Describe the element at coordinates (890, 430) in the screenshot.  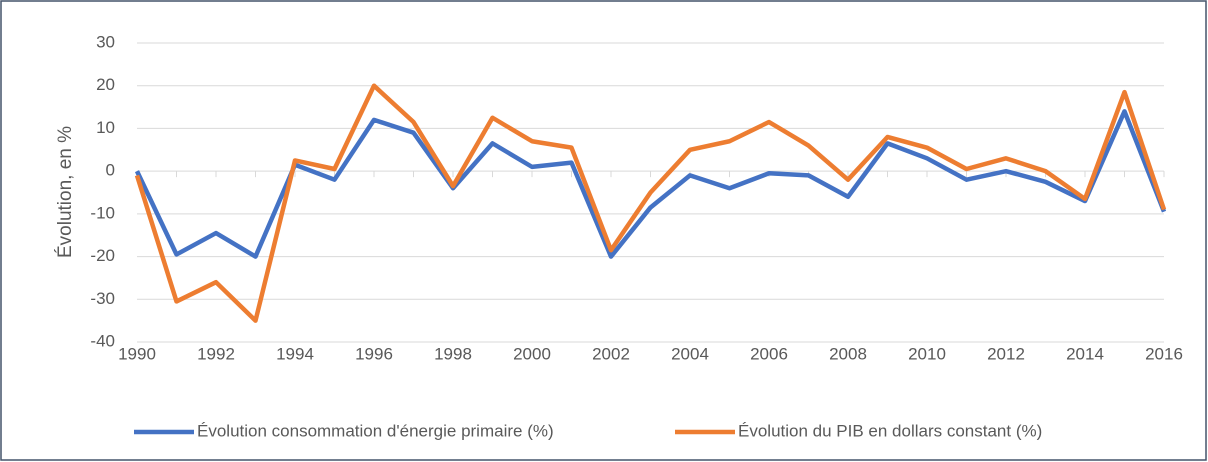
I see `legend-label: Évolution du PIB en dollars constant (%)` at that location.